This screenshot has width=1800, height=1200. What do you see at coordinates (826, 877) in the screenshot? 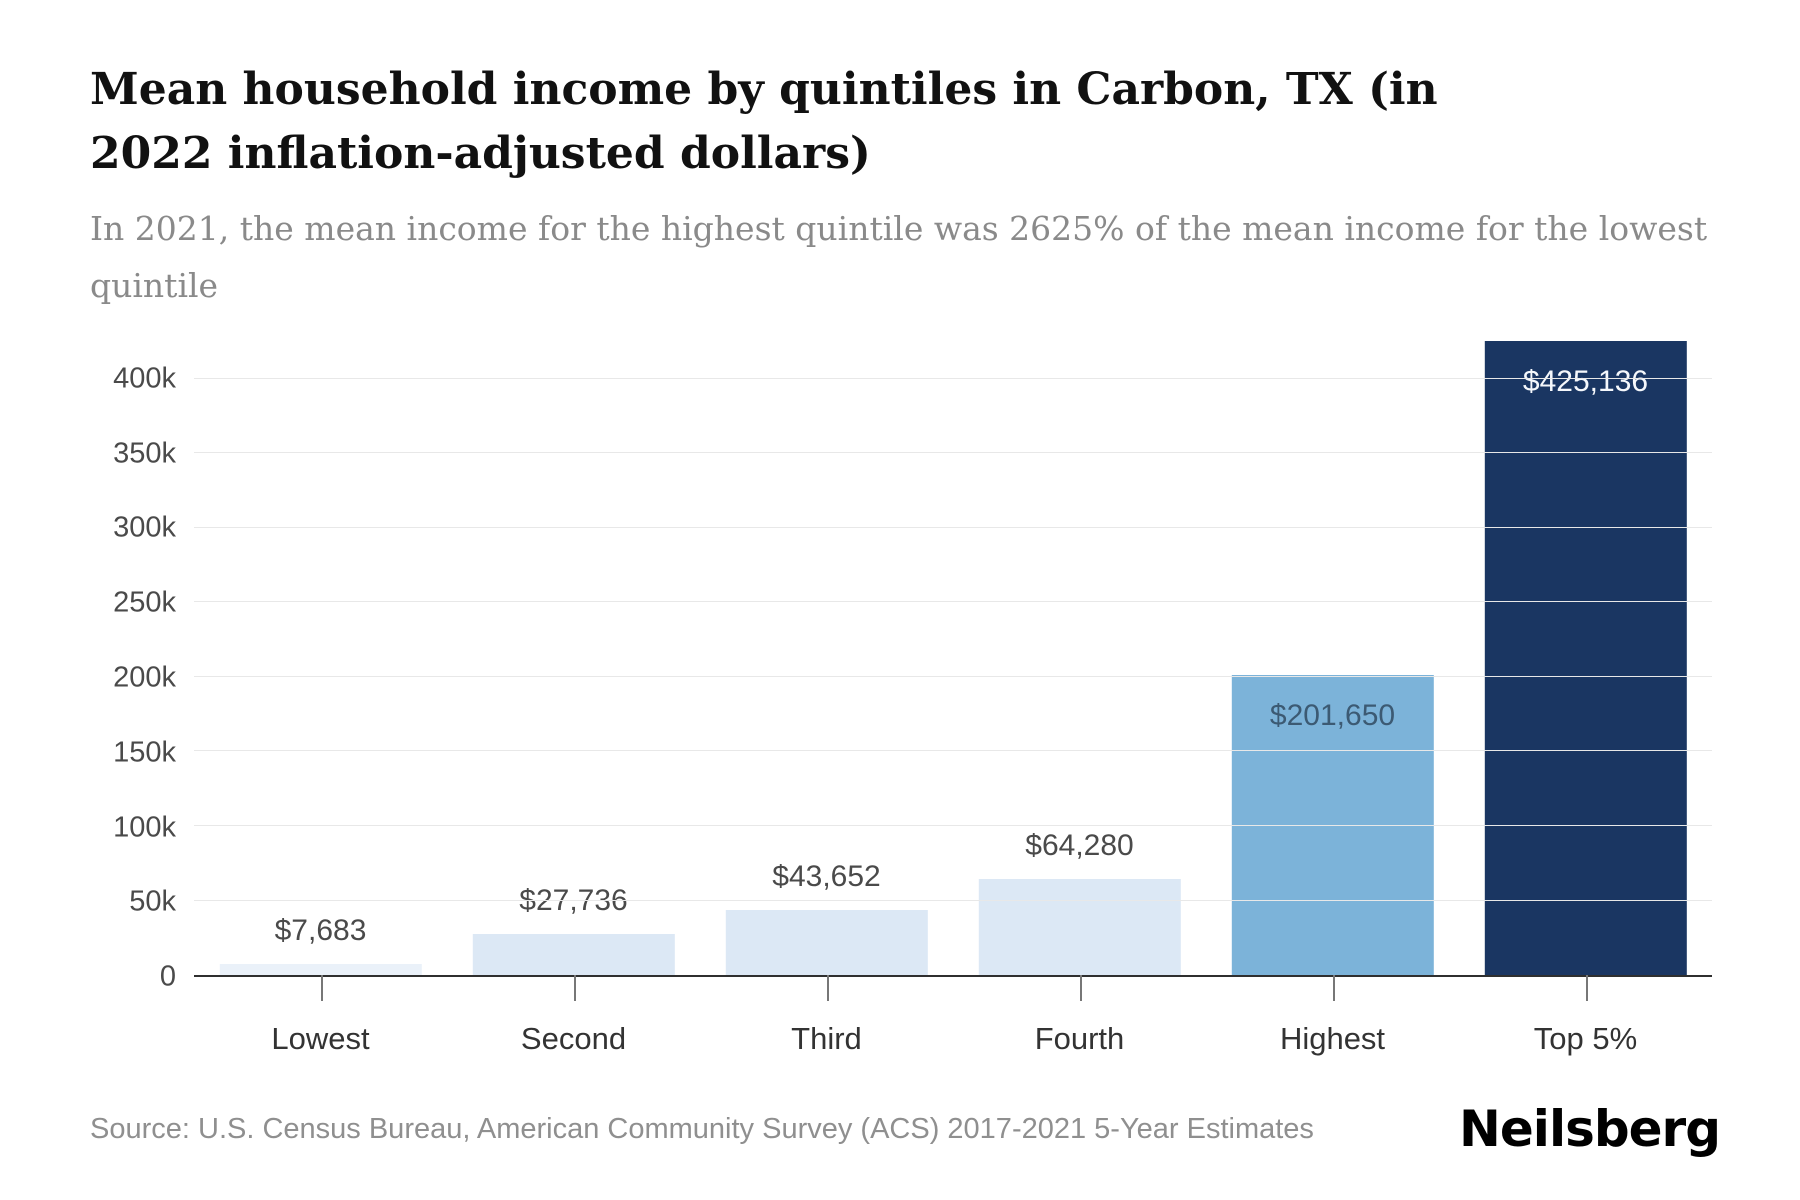
I see `bar-value-label: $43,652` at bounding box center [826, 877].